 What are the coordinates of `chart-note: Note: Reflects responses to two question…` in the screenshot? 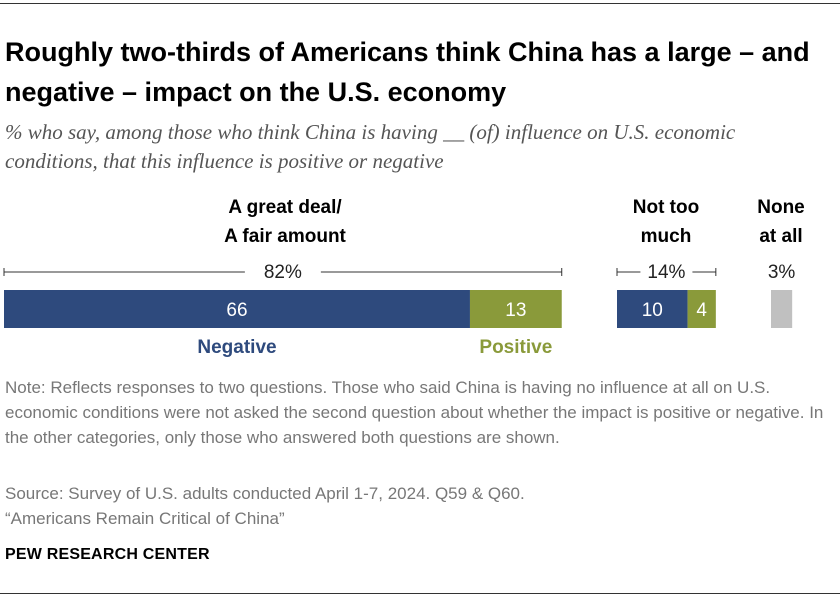 It's located at (414, 412).